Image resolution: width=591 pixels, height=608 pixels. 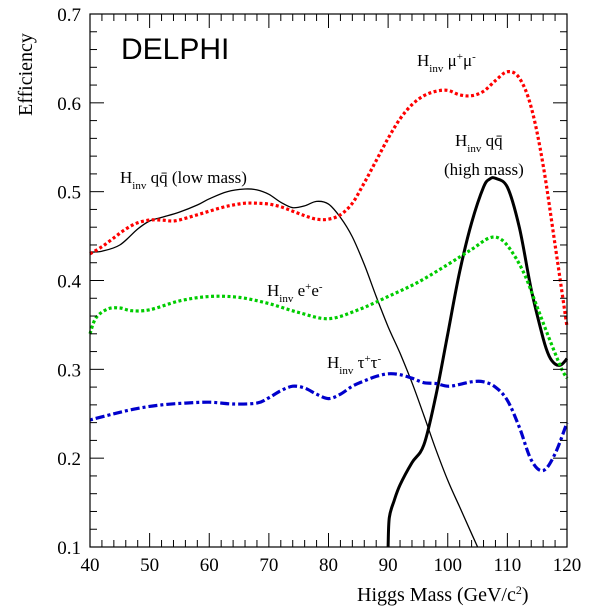 What do you see at coordinates (268, 565) in the screenshot?
I see `x-tick-label: 70` at bounding box center [268, 565].